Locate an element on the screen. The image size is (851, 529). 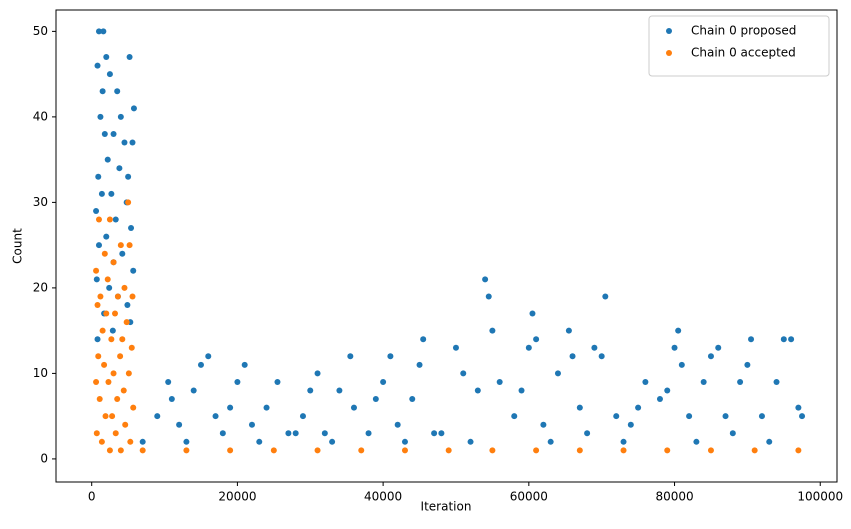
legend-marker is located at coordinates (669, 31).